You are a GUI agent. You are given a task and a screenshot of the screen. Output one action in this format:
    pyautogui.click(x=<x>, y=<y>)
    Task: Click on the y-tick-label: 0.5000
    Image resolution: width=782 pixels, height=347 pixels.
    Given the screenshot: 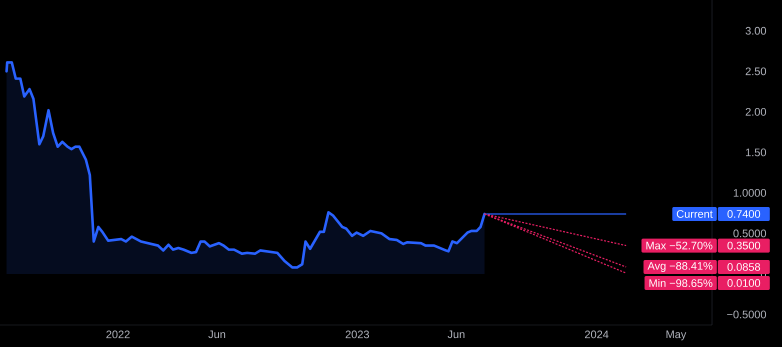 What is the action you would take?
    pyautogui.click(x=749, y=234)
    